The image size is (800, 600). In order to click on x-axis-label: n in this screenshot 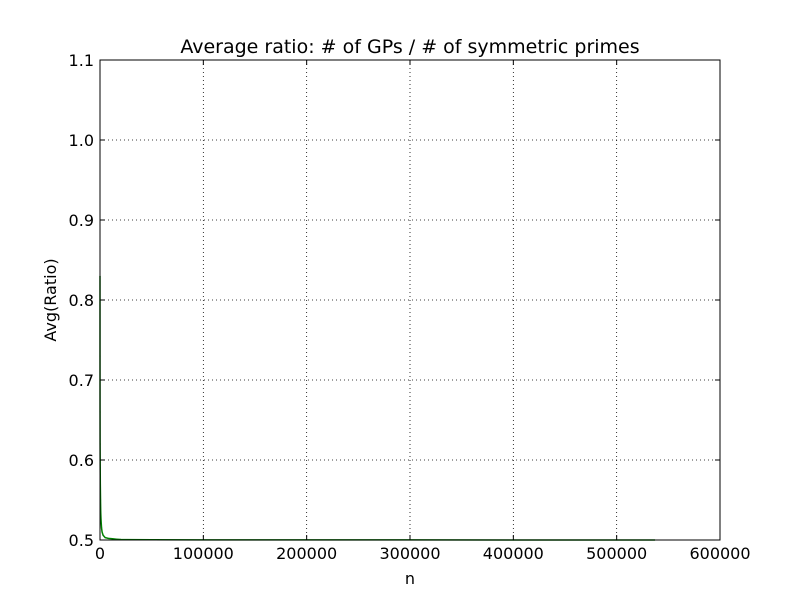, I will do `click(410, 578)`.